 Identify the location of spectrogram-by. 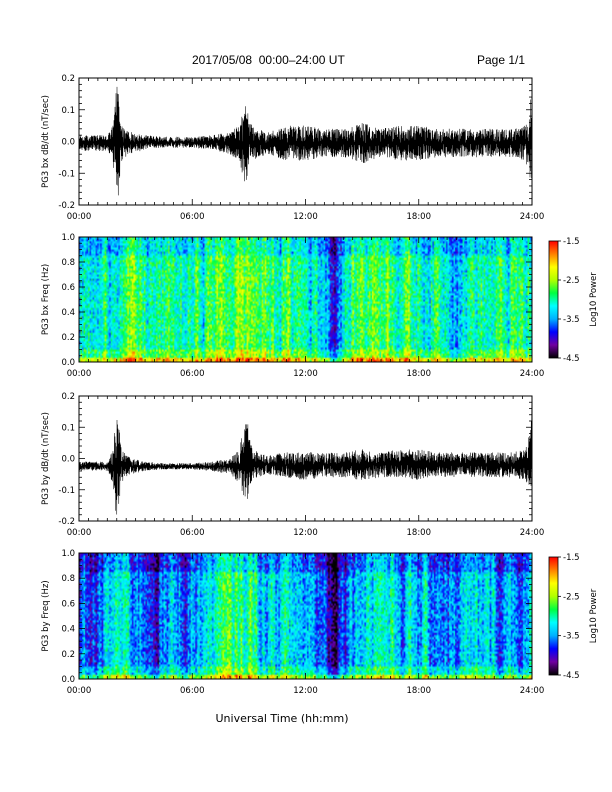
(305, 616).